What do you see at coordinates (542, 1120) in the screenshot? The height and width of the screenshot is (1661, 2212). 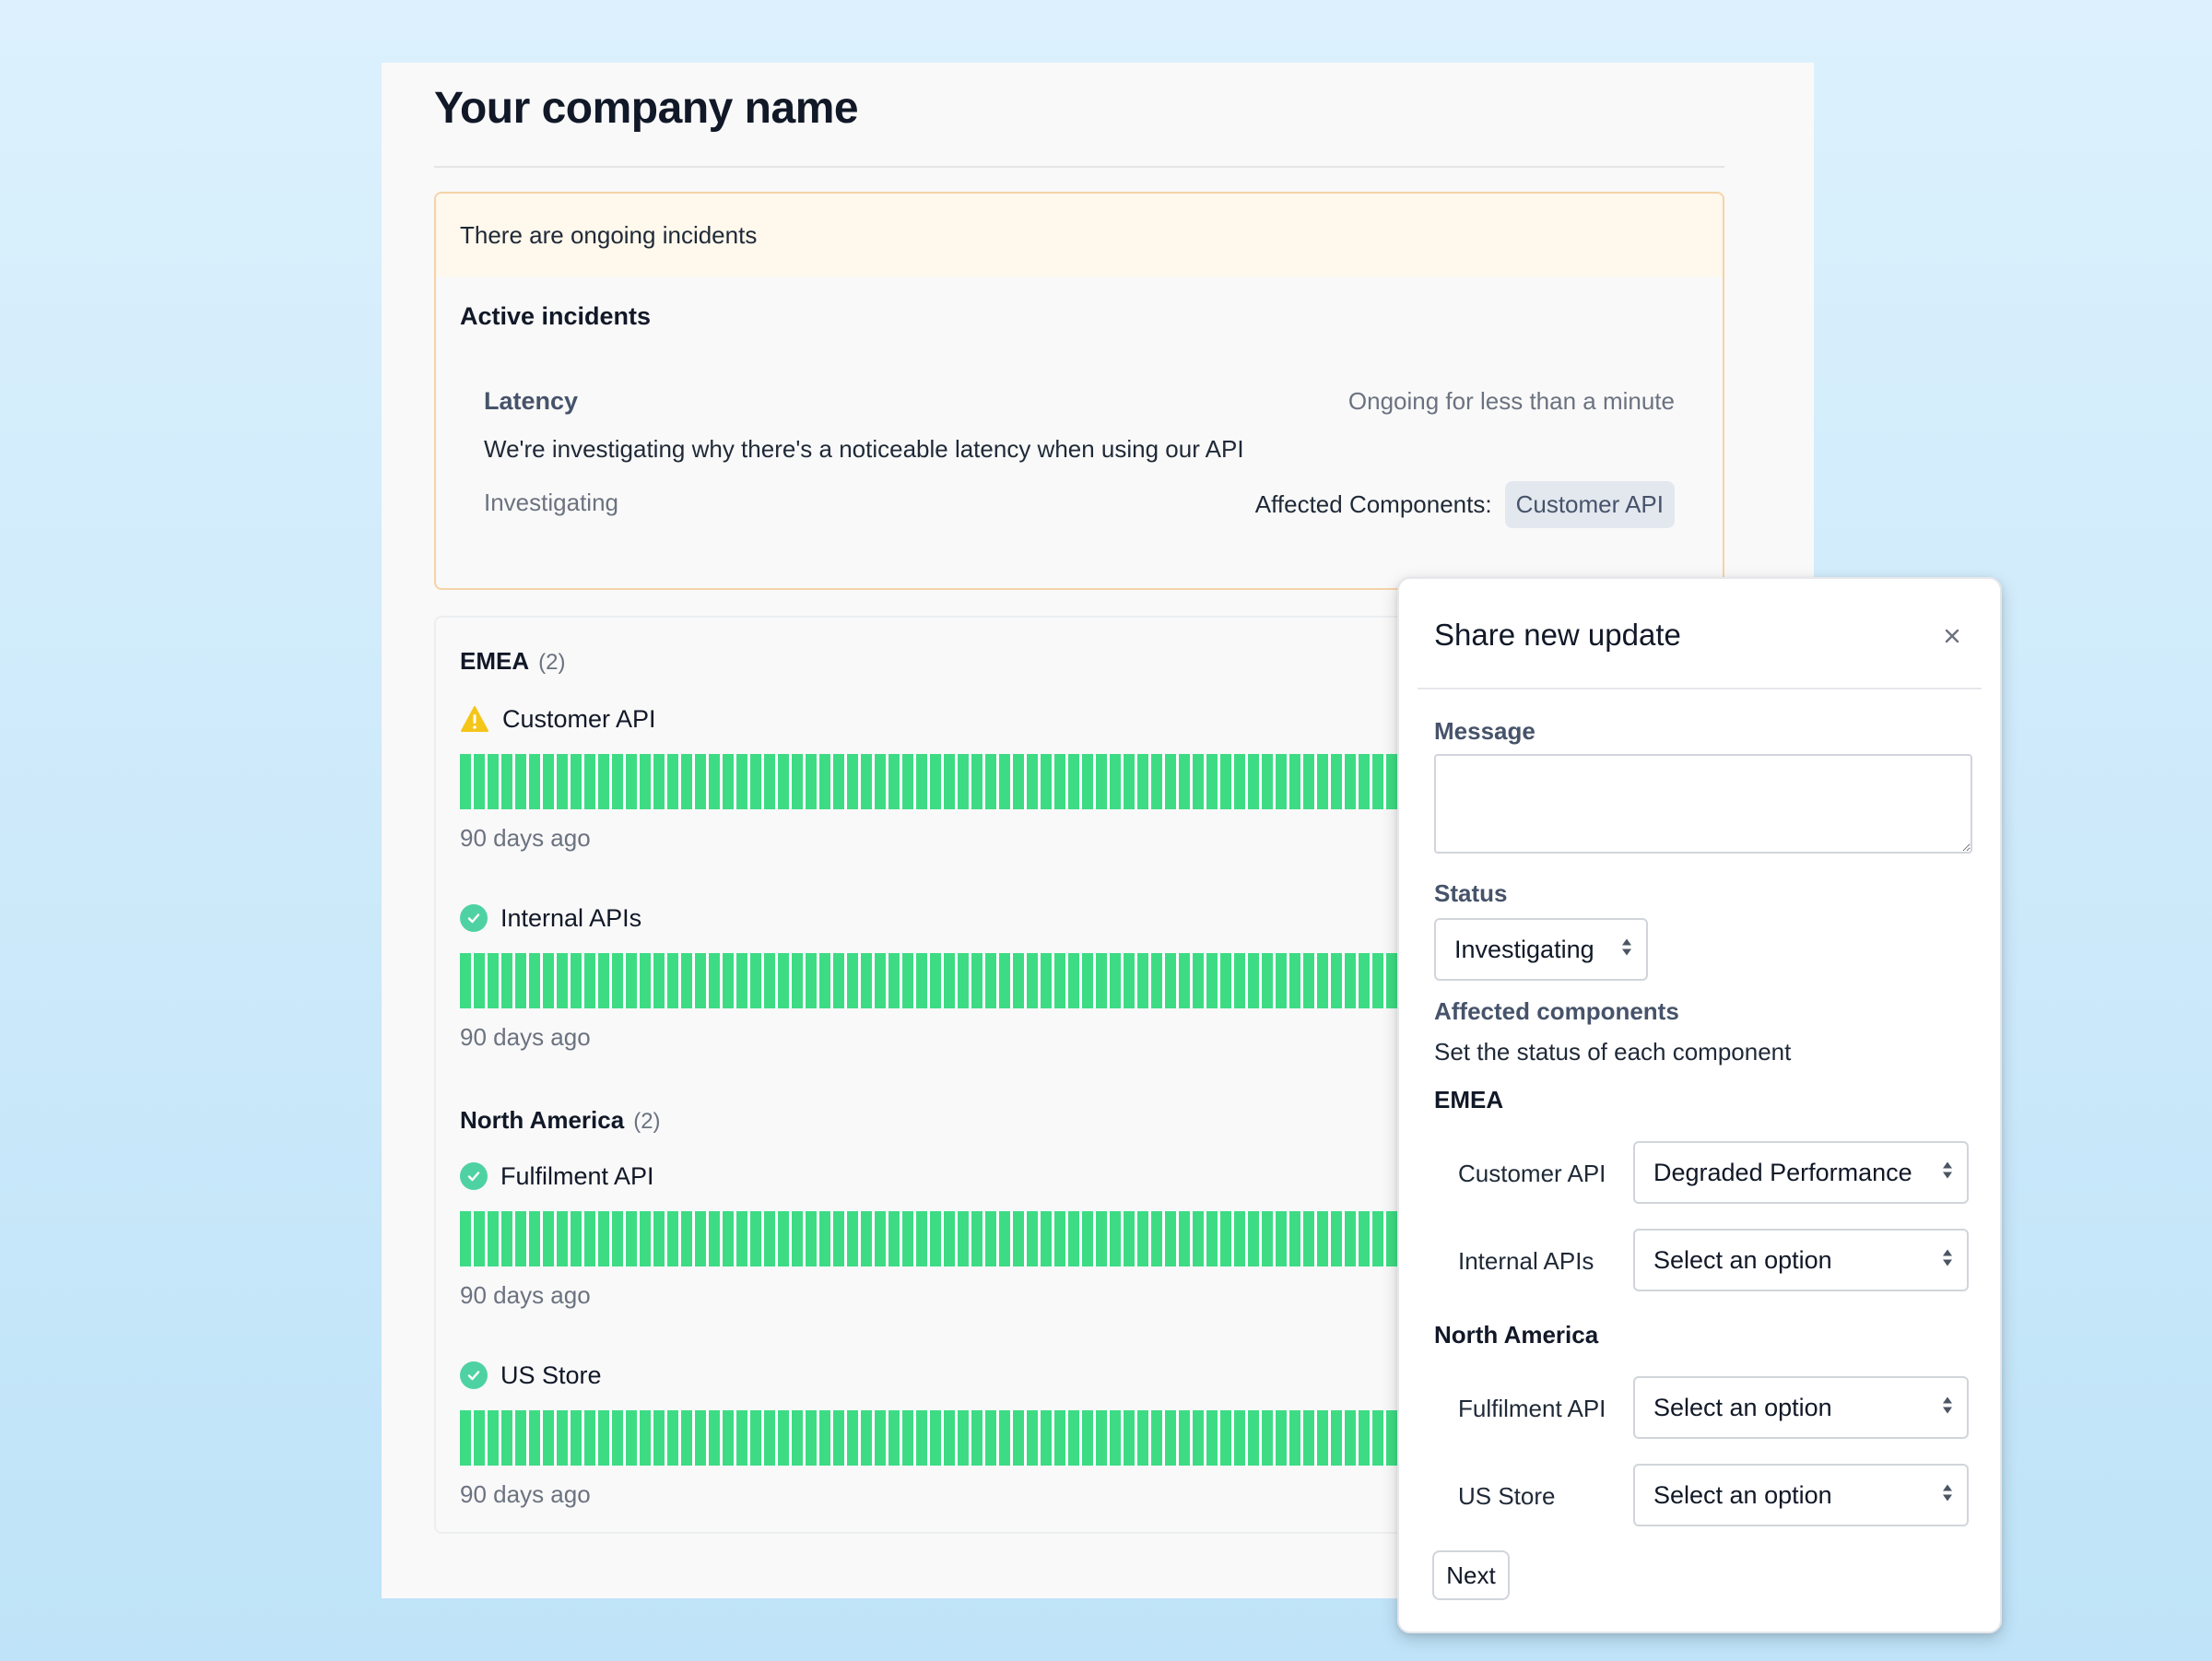 I see `group-name: North America` at bounding box center [542, 1120].